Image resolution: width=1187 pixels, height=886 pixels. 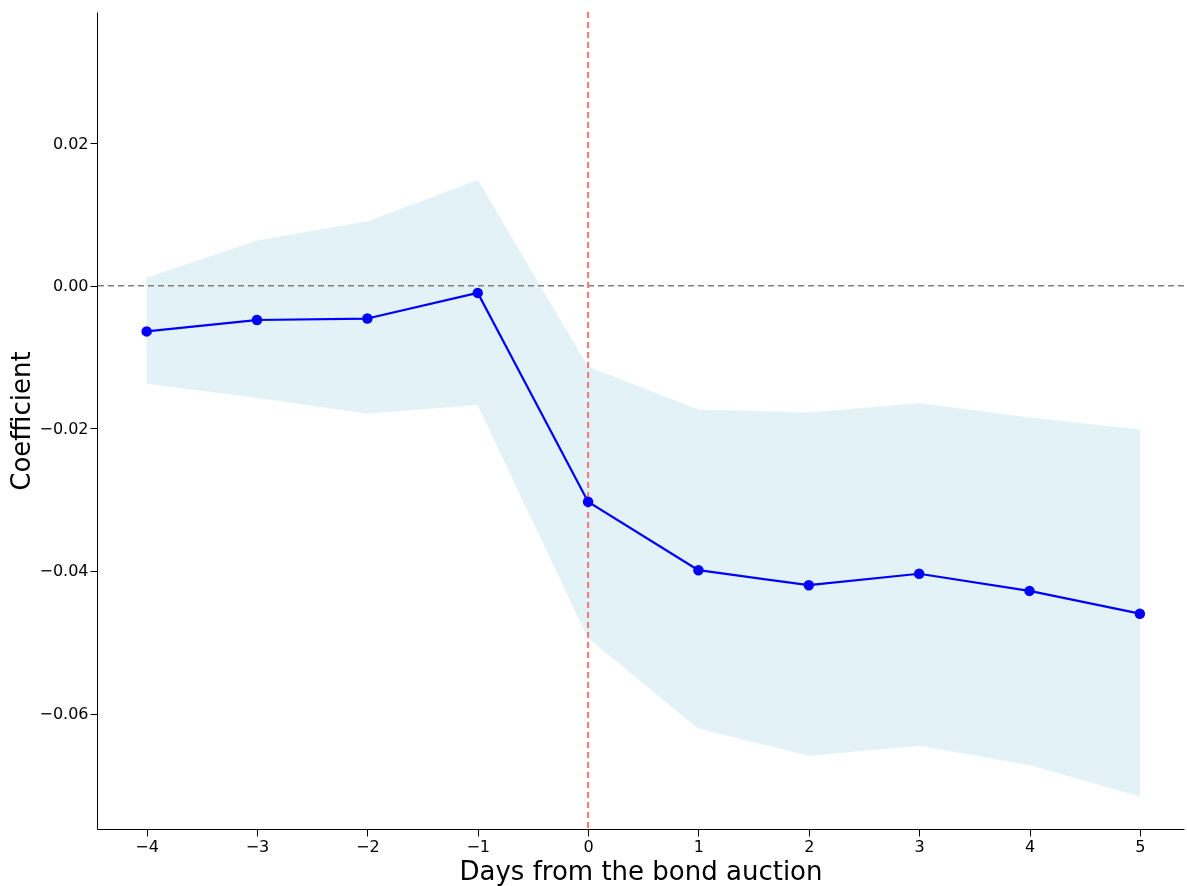 I want to click on x-tick-label: 5, so click(x=1140, y=846).